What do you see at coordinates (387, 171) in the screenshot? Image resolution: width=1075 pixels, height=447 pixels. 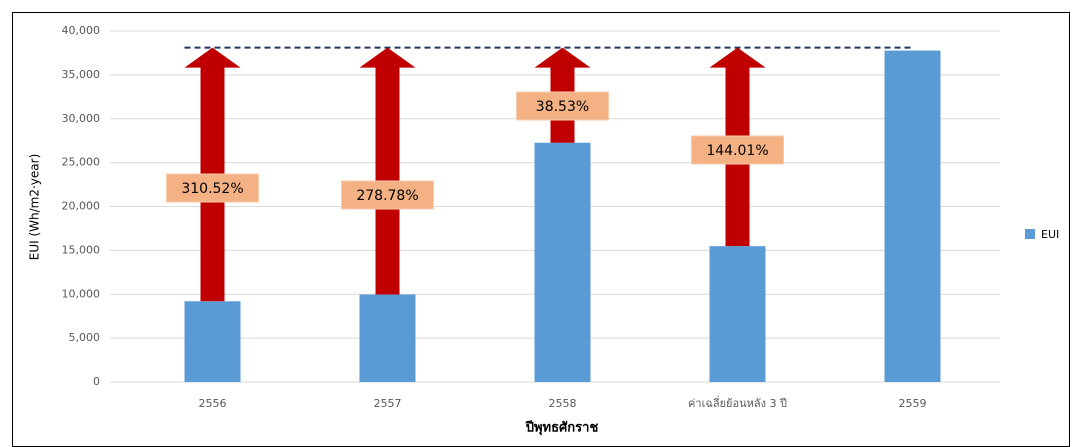 I see `arrow` at bounding box center [387, 171].